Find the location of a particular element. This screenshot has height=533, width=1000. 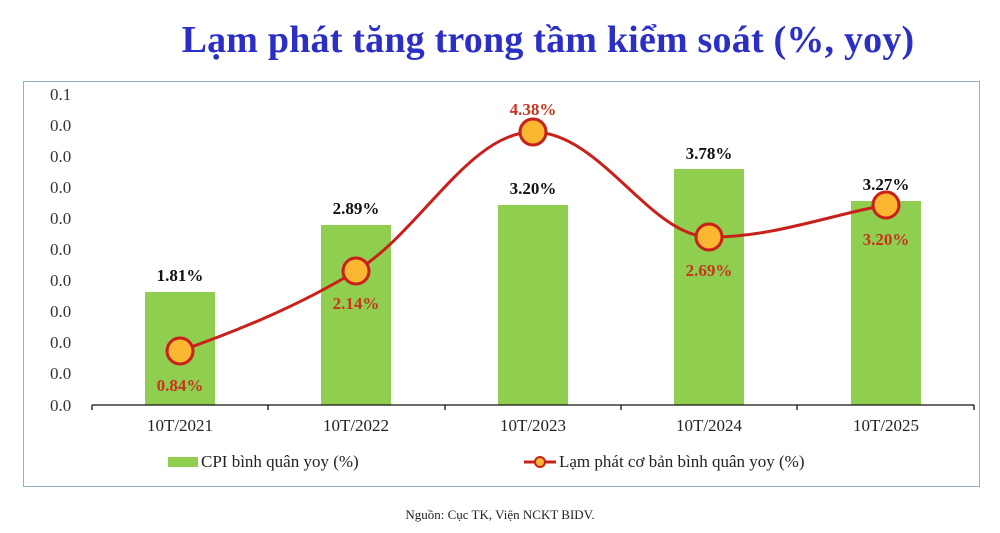

bar-cpi-2025 is located at coordinates (886, 303).